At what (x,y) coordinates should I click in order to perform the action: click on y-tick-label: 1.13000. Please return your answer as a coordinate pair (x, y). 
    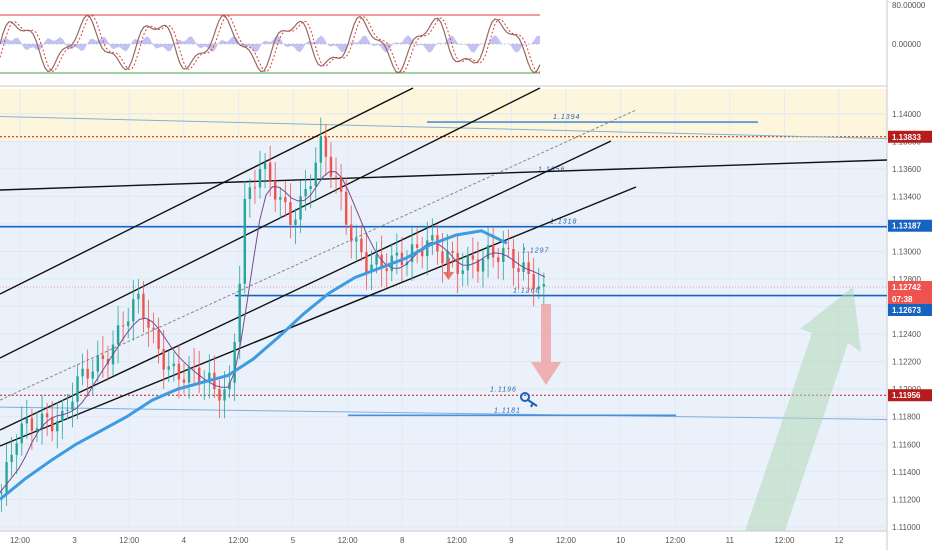
    Looking at the image, I should click on (906, 251).